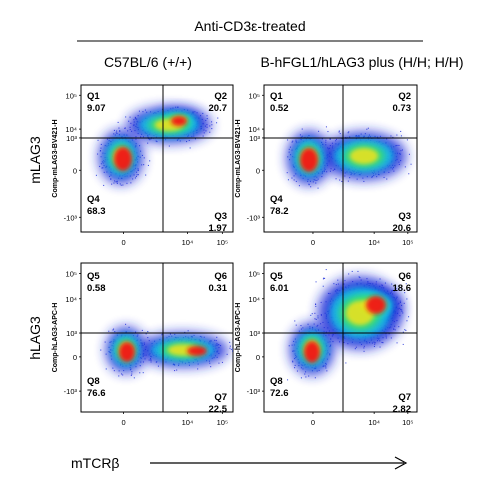 The width and height of the screenshot is (501, 491). I want to click on x-axis-arrowhead, so click(401, 463).